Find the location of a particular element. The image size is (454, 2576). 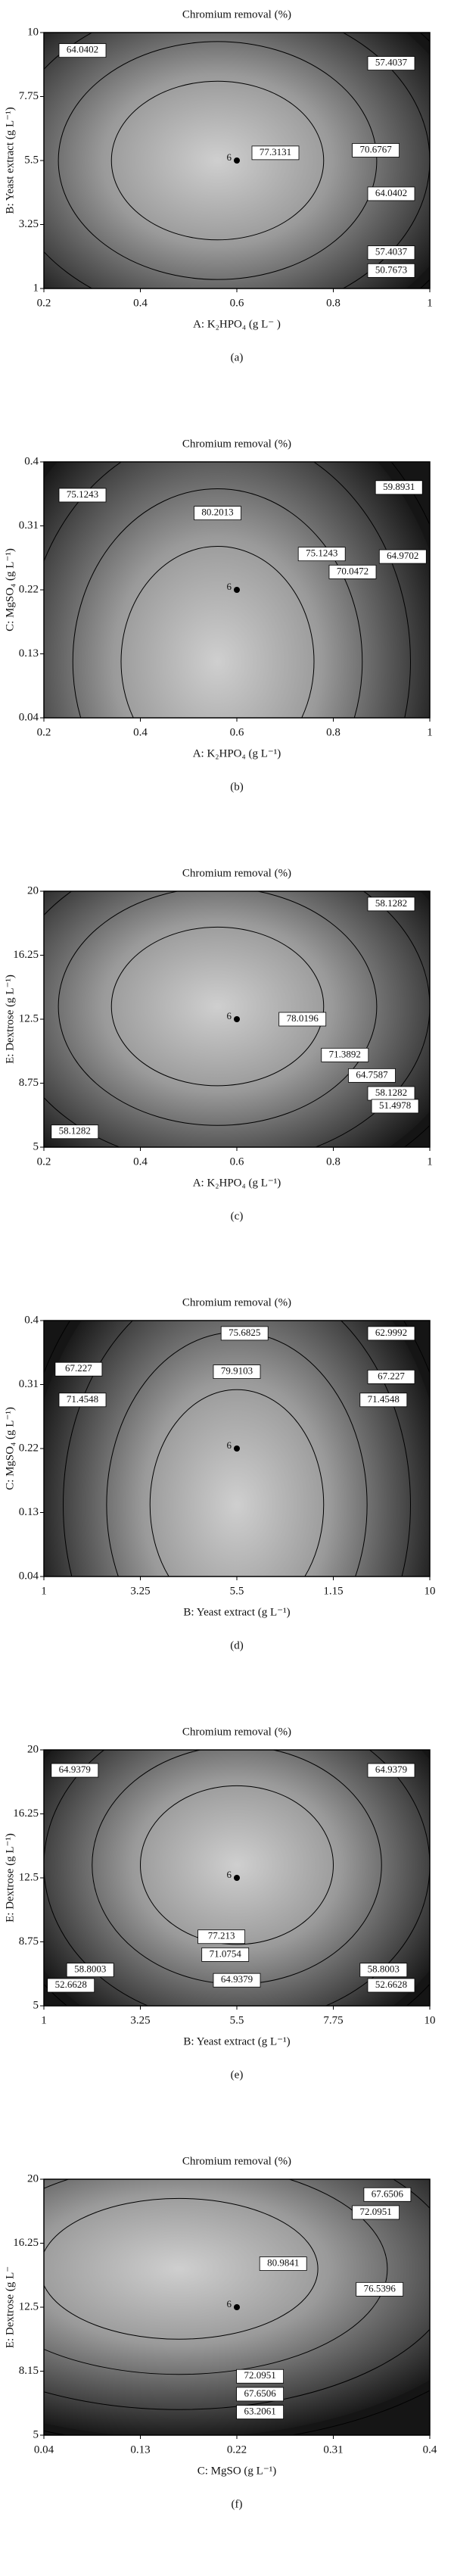

x-axis-label: B: Yeast extract (g L⁻¹) is located at coordinates (237, 1612).